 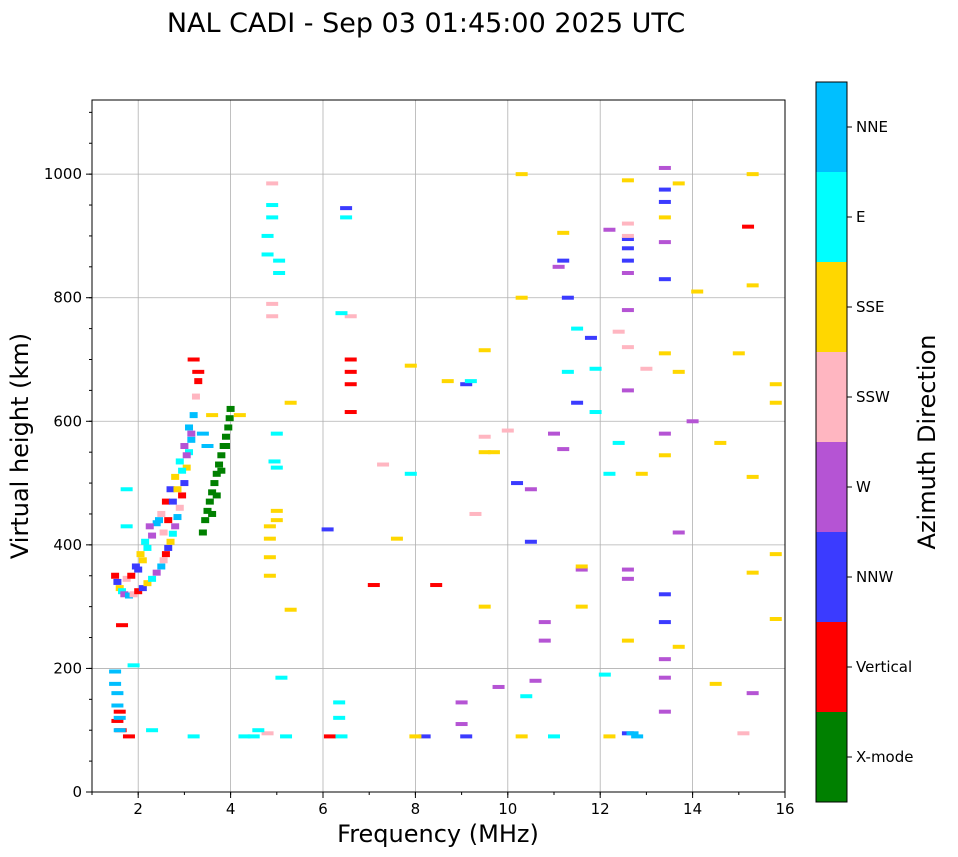 I want to click on chart-title: NAL CADI - Sep 03 01:45:00 2025 UTC, so click(x=426, y=23).